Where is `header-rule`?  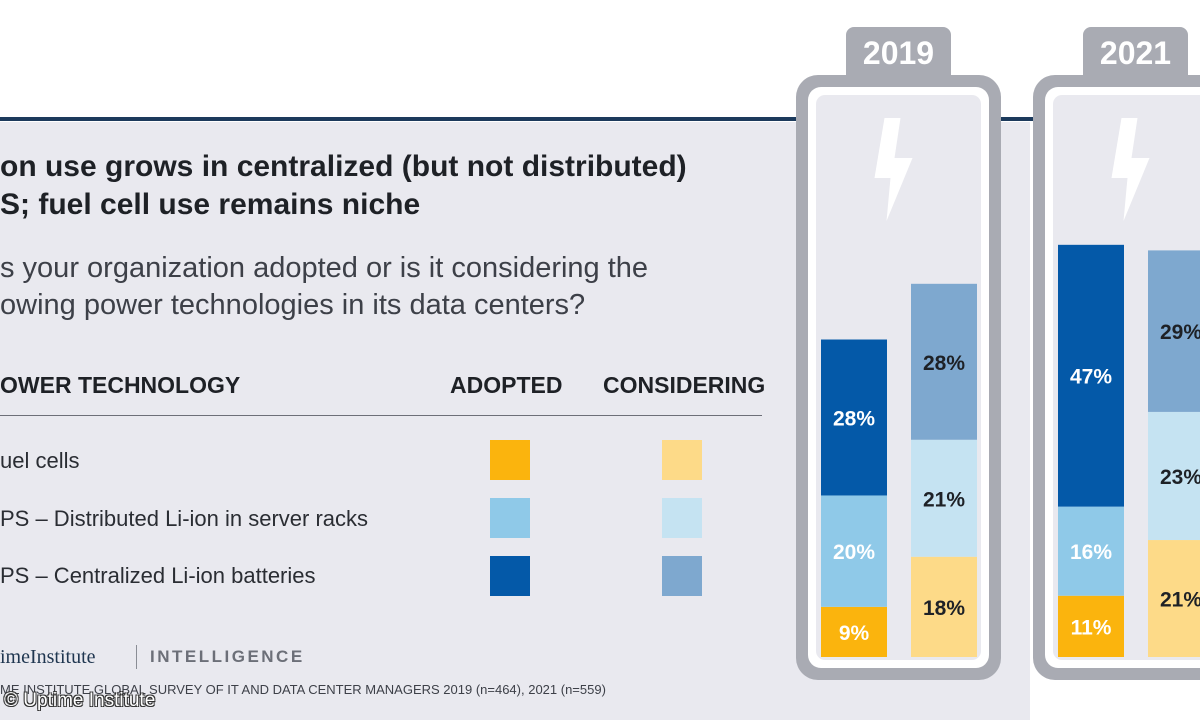
header-rule is located at coordinates (517, 119).